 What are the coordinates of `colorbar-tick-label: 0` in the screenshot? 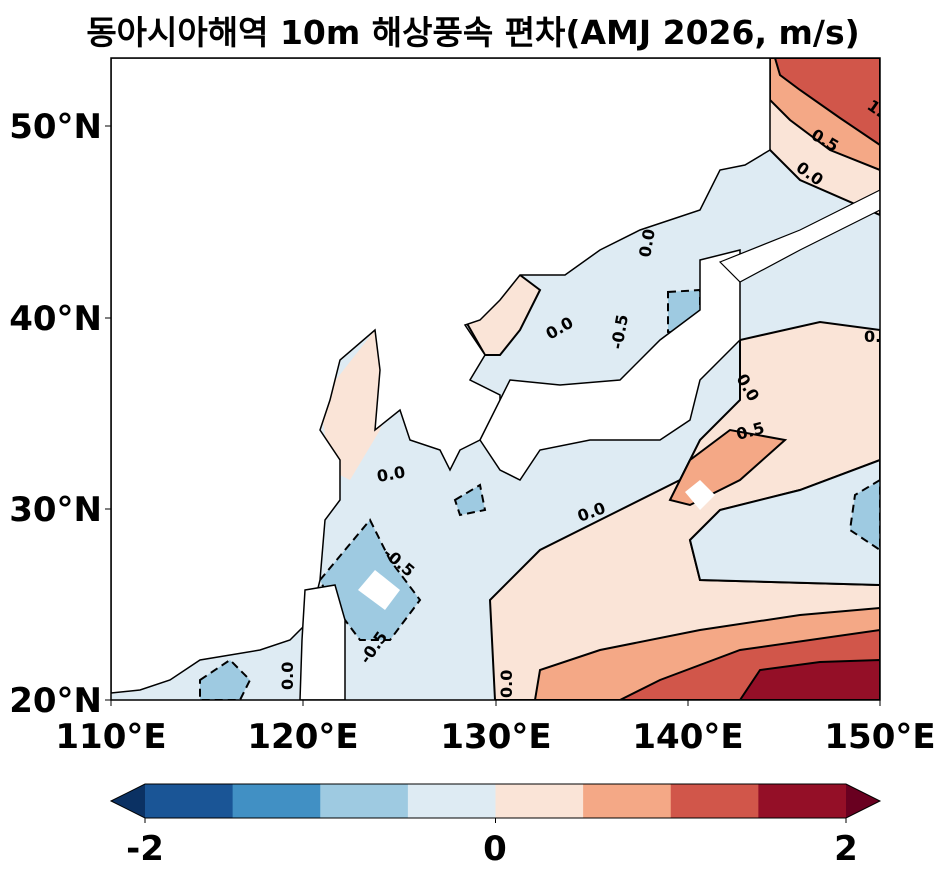 It's located at (495, 849).